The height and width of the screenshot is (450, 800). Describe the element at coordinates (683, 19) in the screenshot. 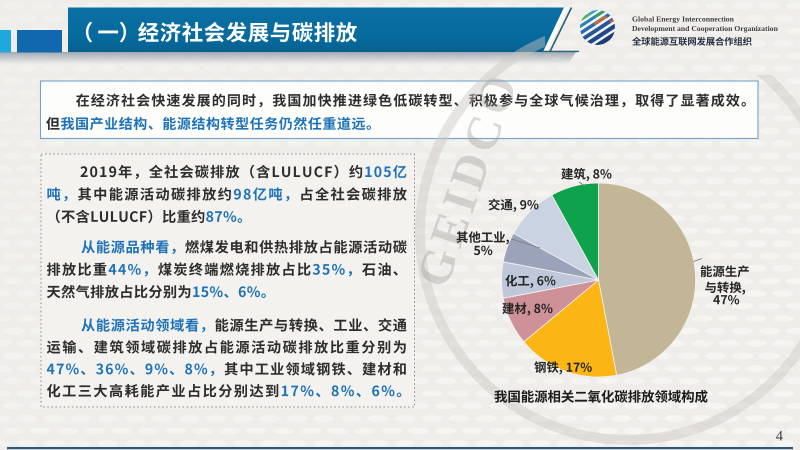

I see `svg-text: Global Energy Interconnection` at that location.